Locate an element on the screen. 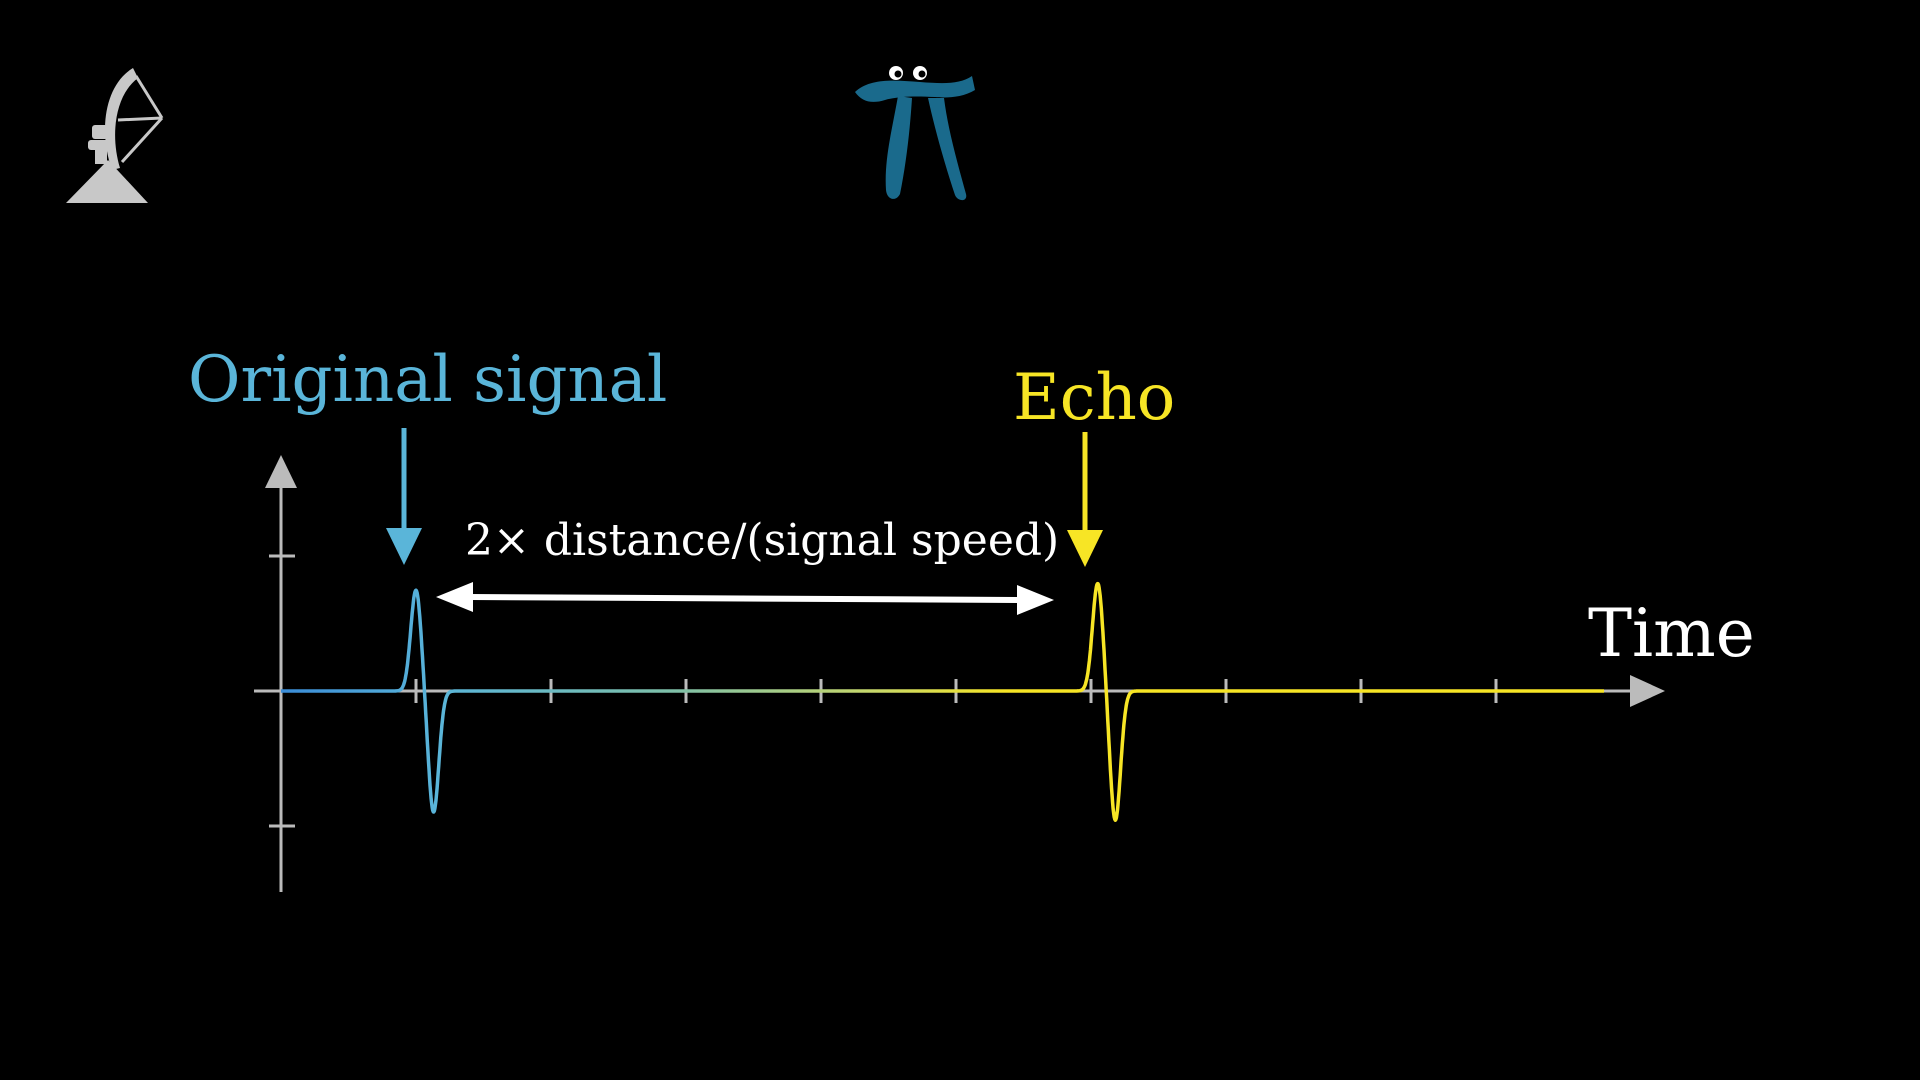  delay-label: 2× distance/(signal speed) is located at coordinates (762, 540).